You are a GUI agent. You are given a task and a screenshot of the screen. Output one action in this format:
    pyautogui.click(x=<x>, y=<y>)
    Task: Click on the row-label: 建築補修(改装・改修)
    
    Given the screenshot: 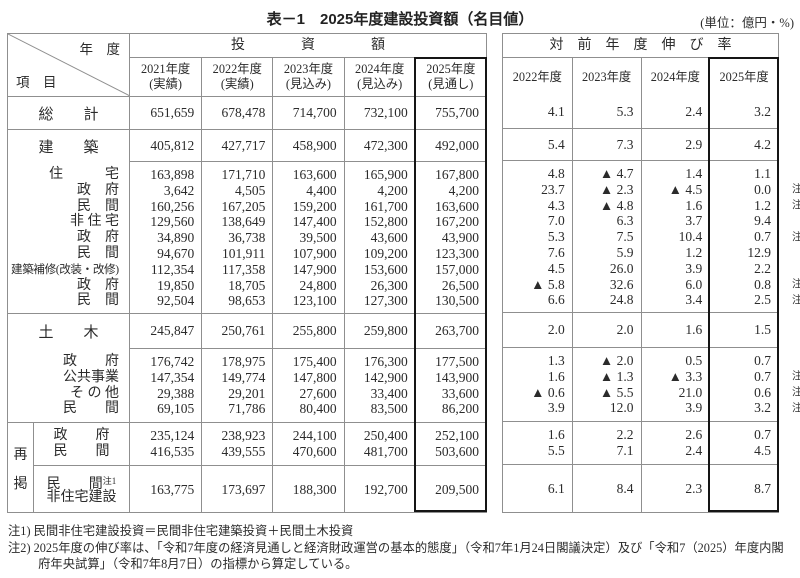 What is the action you would take?
    pyautogui.click(x=65, y=269)
    